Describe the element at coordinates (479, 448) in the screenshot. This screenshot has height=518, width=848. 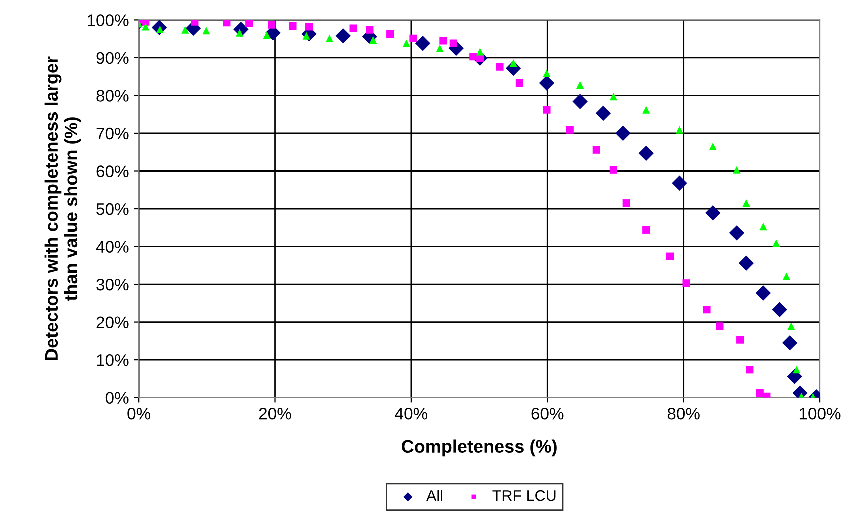
I see `x-axis-title: Completeness (%)` at that location.